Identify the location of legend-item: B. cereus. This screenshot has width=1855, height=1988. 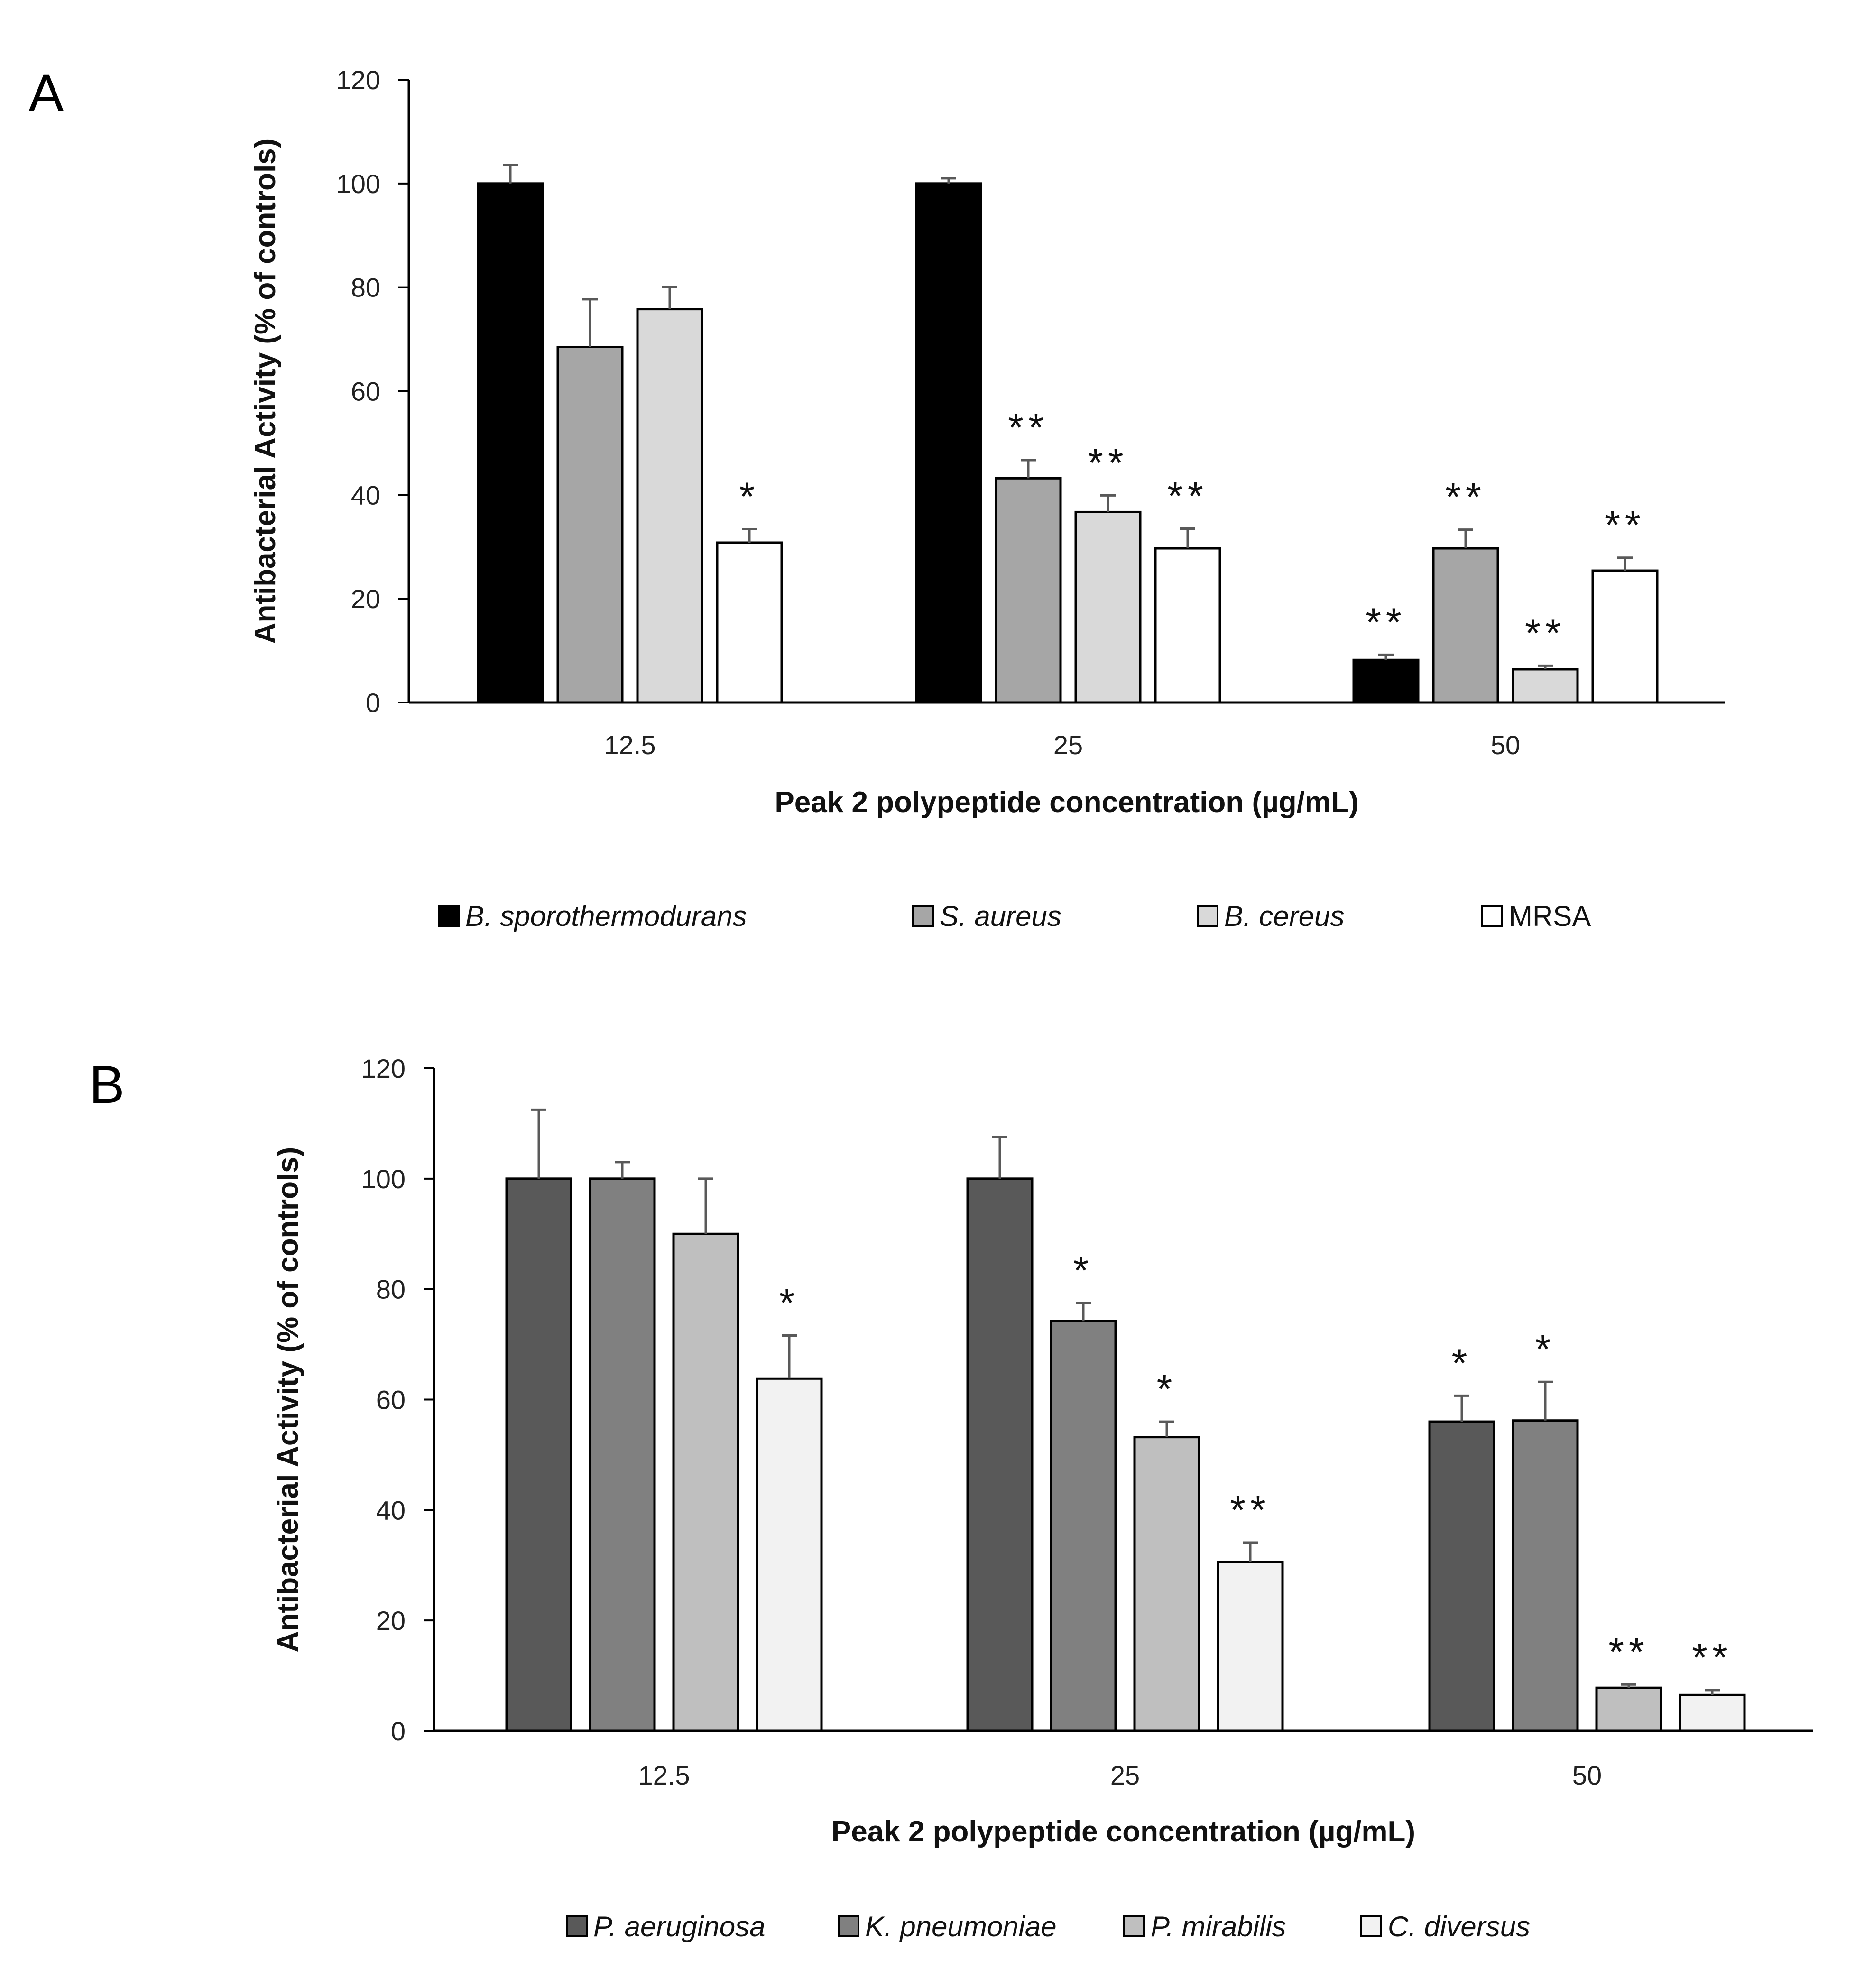
(1271, 916).